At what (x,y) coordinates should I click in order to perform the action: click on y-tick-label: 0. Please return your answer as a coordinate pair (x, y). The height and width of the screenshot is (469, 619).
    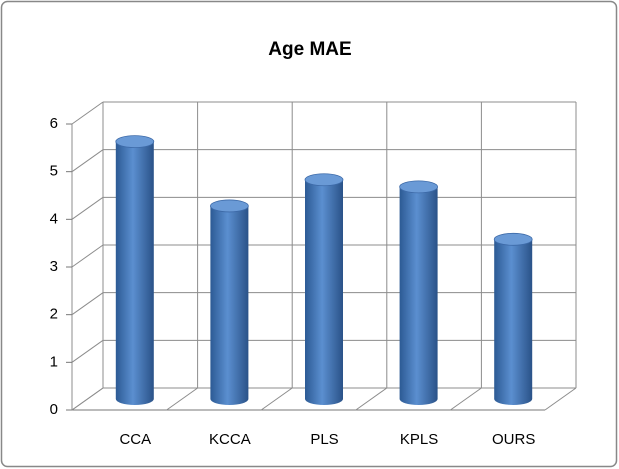
    Looking at the image, I should click on (54, 409).